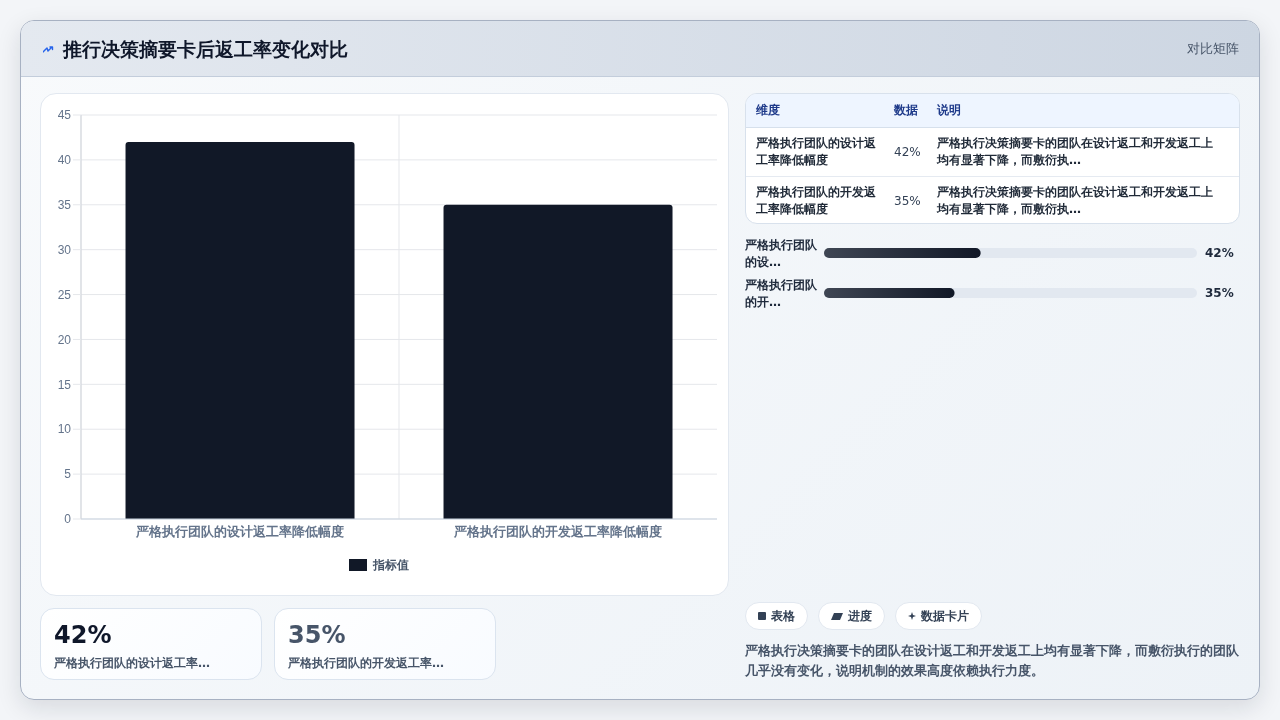 The width and height of the screenshot is (1280, 720). Describe the element at coordinates (992, 660) in the screenshot. I see `text: 严格执行决策摘要卡的团队在设计返工和开发返工上均有显著下降，而敷衍执行的团队几乎没有变化，说明机制的效果高度依赖执行力度。` at that location.